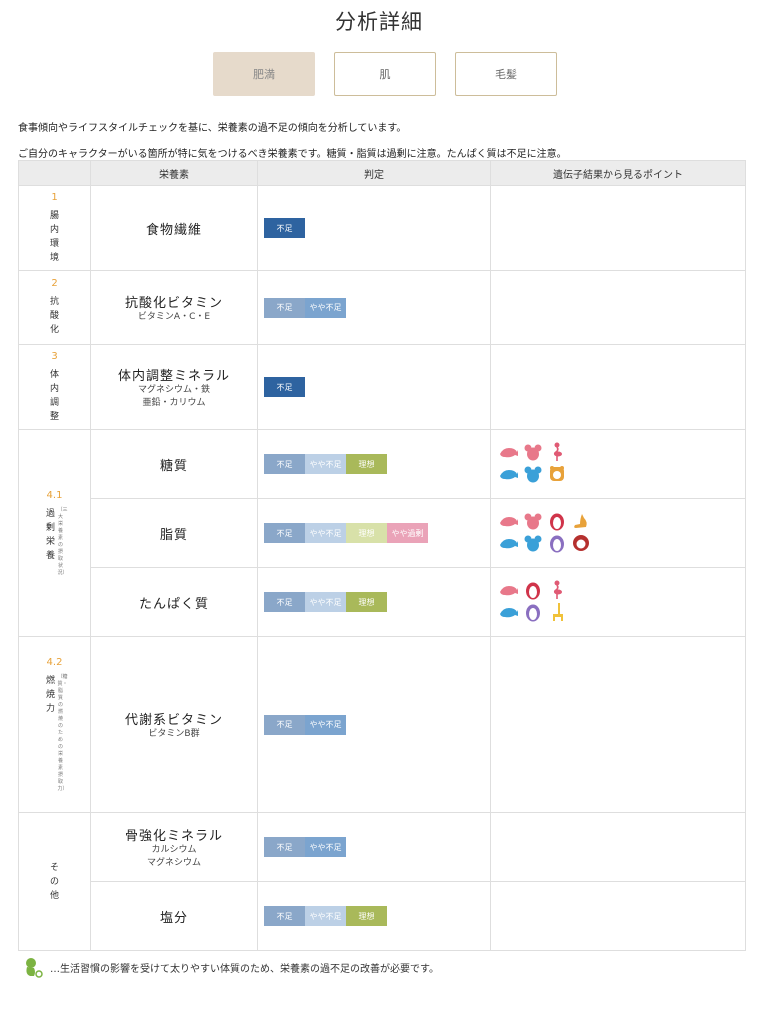  I want to click on nutrient-name: 脂質, so click(173, 535).